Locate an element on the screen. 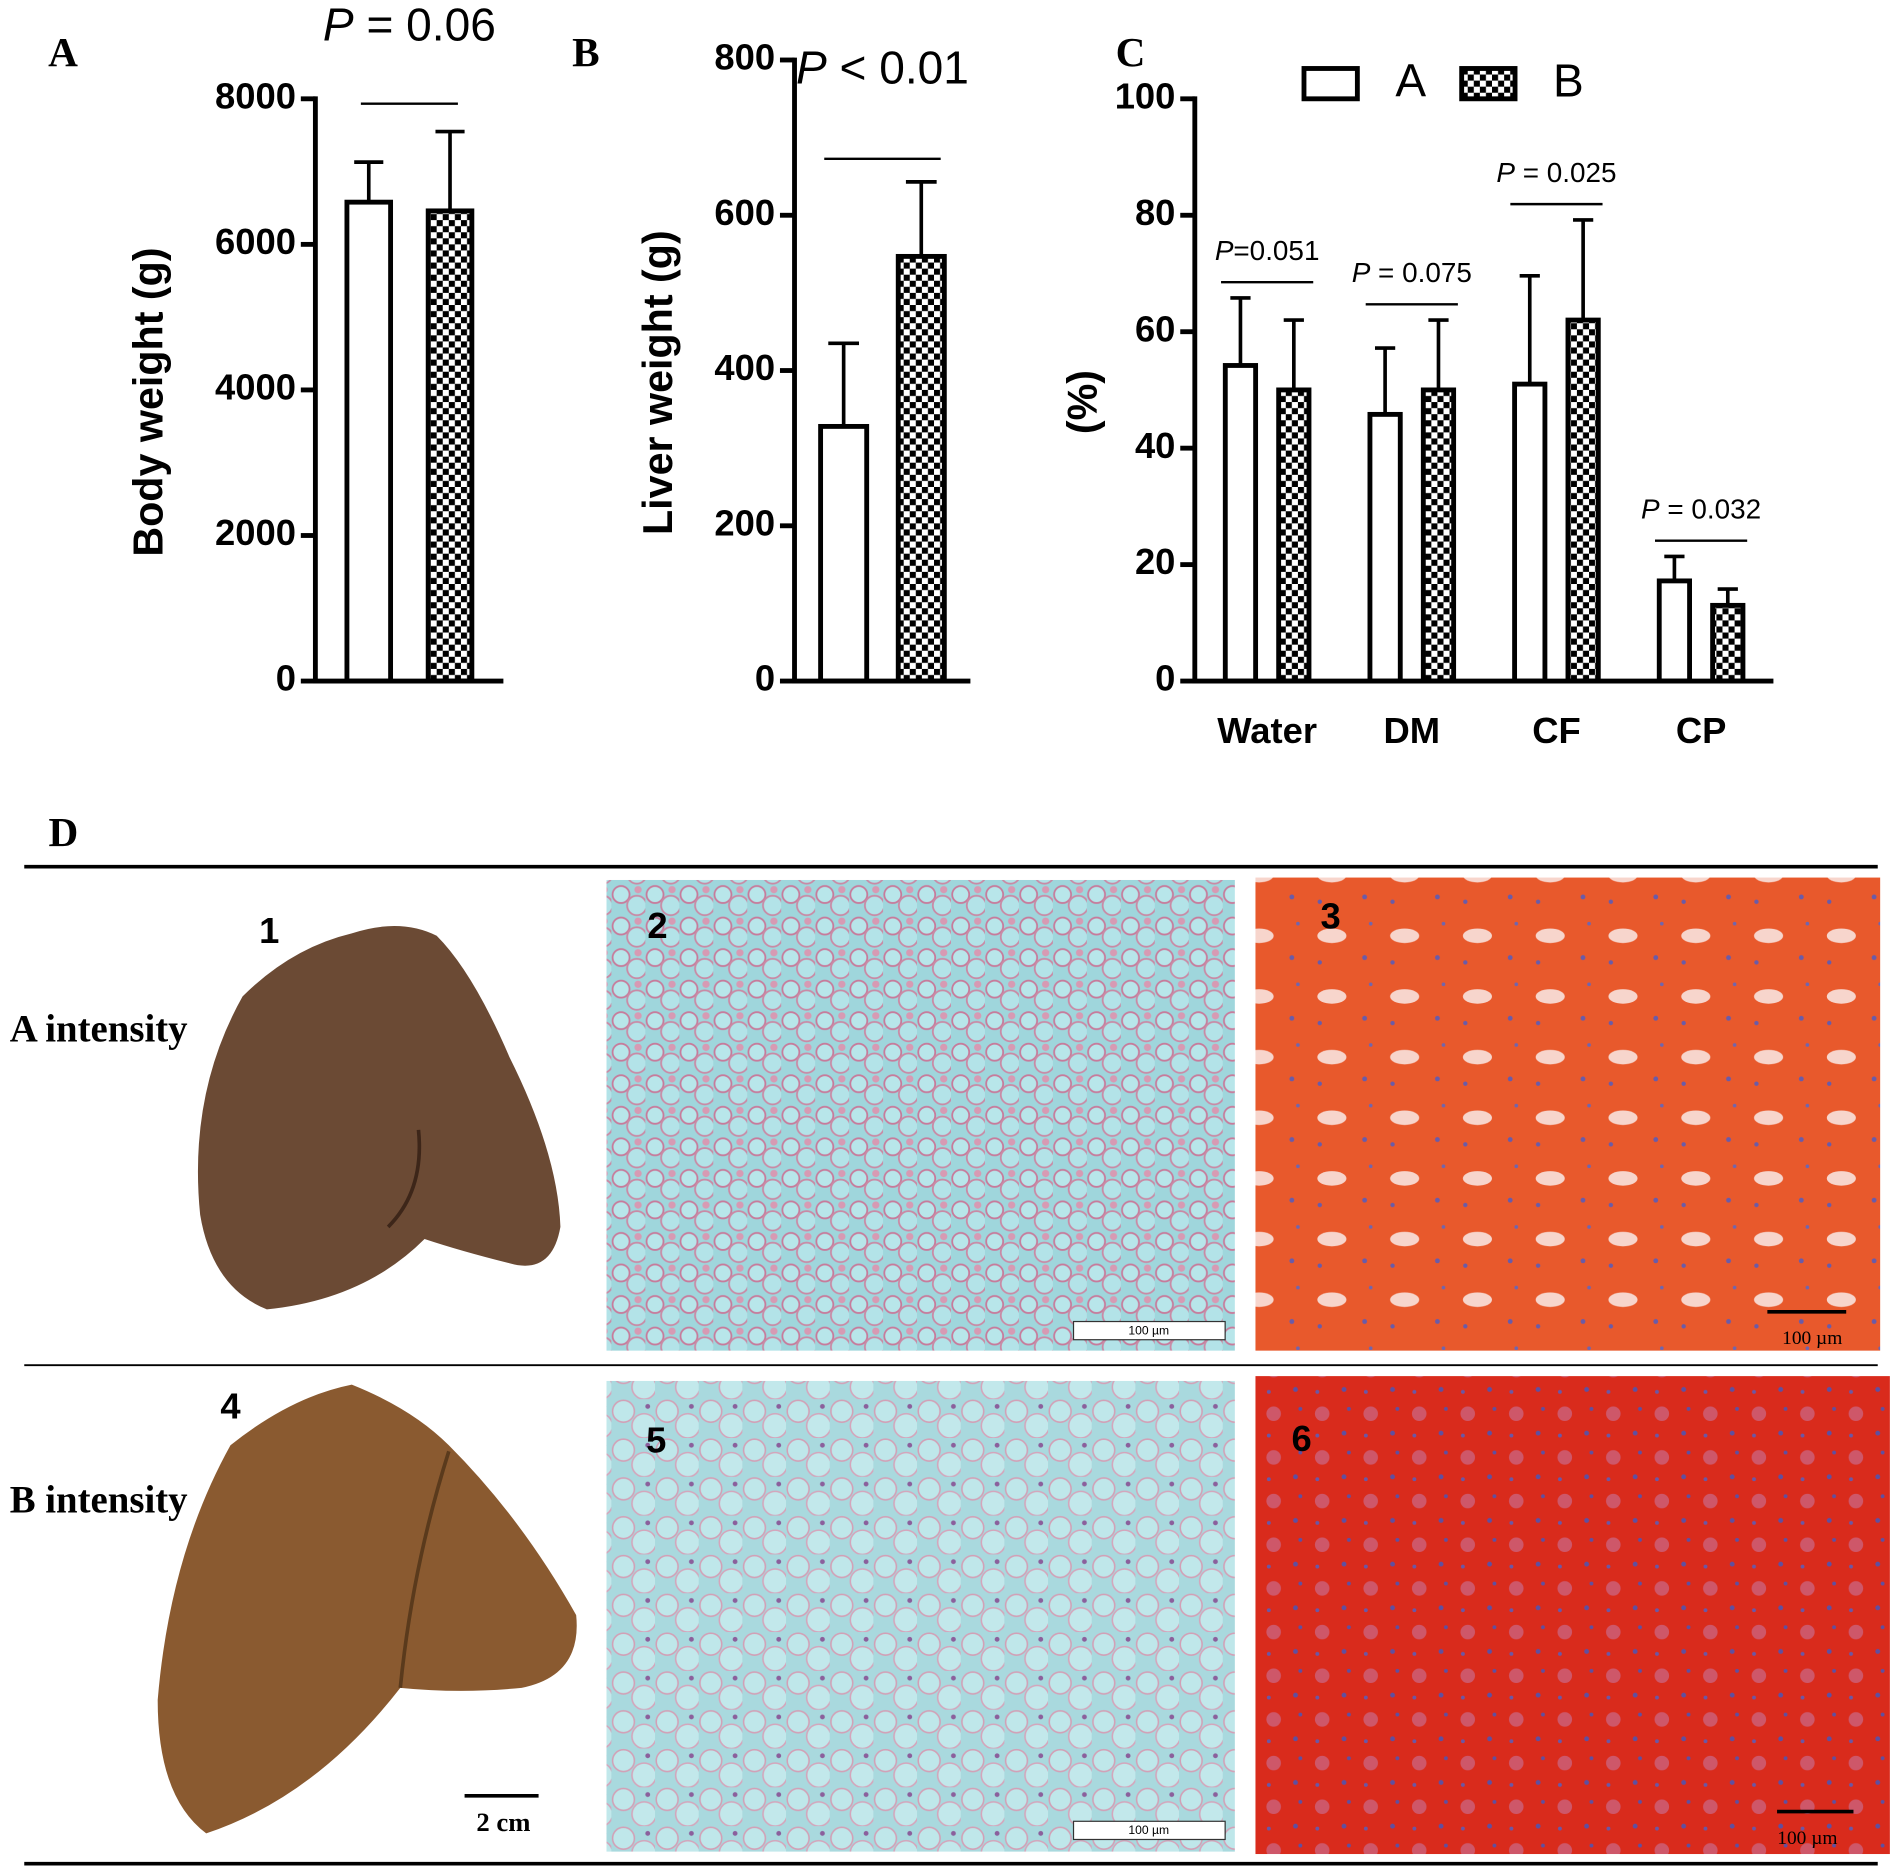 The image size is (1902, 1874). y-tick-label: 400 is located at coordinates (744, 367).